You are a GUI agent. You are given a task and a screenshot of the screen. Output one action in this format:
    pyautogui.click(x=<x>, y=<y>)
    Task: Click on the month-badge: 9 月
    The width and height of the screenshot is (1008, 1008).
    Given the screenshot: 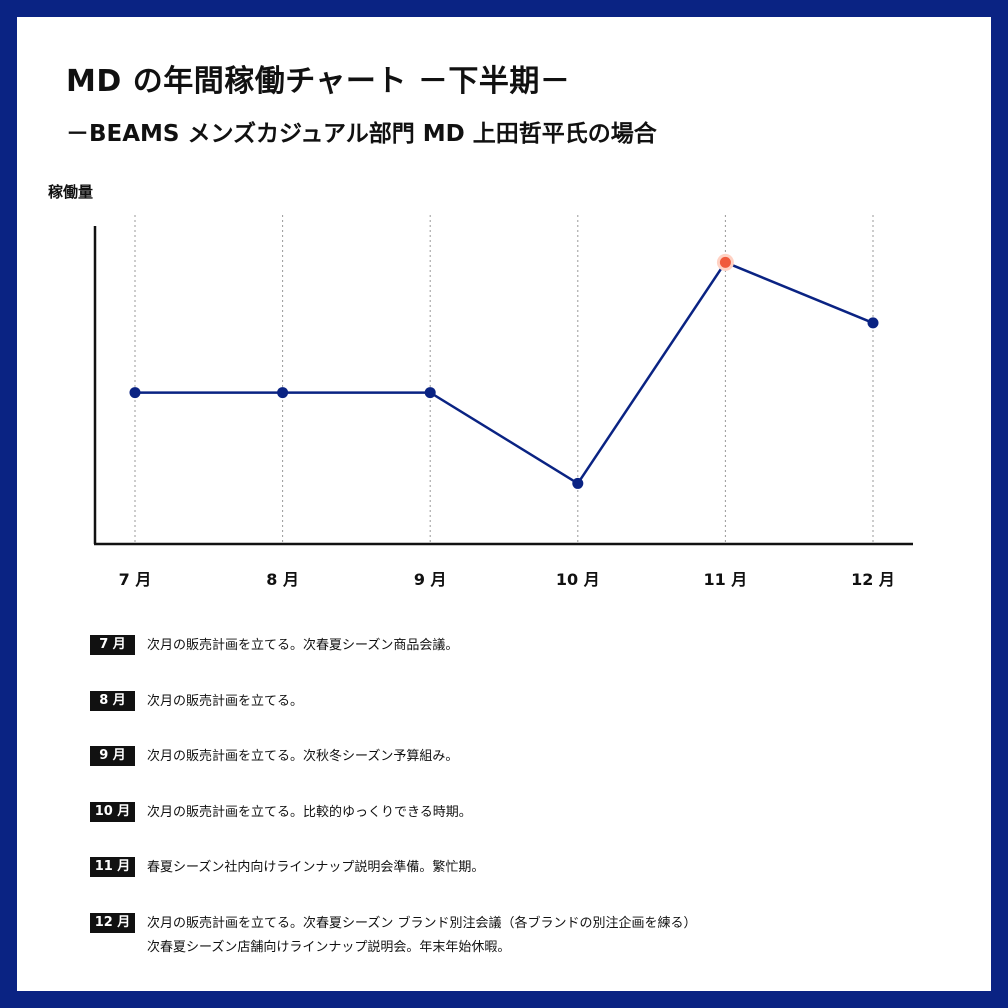 What is the action you would take?
    pyautogui.click(x=112, y=756)
    